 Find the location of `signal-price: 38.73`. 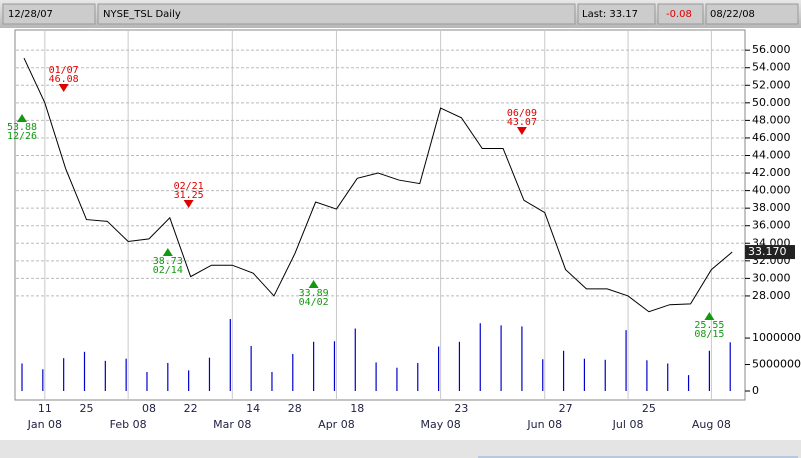

signal-price: 38.73 is located at coordinates (168, 261).